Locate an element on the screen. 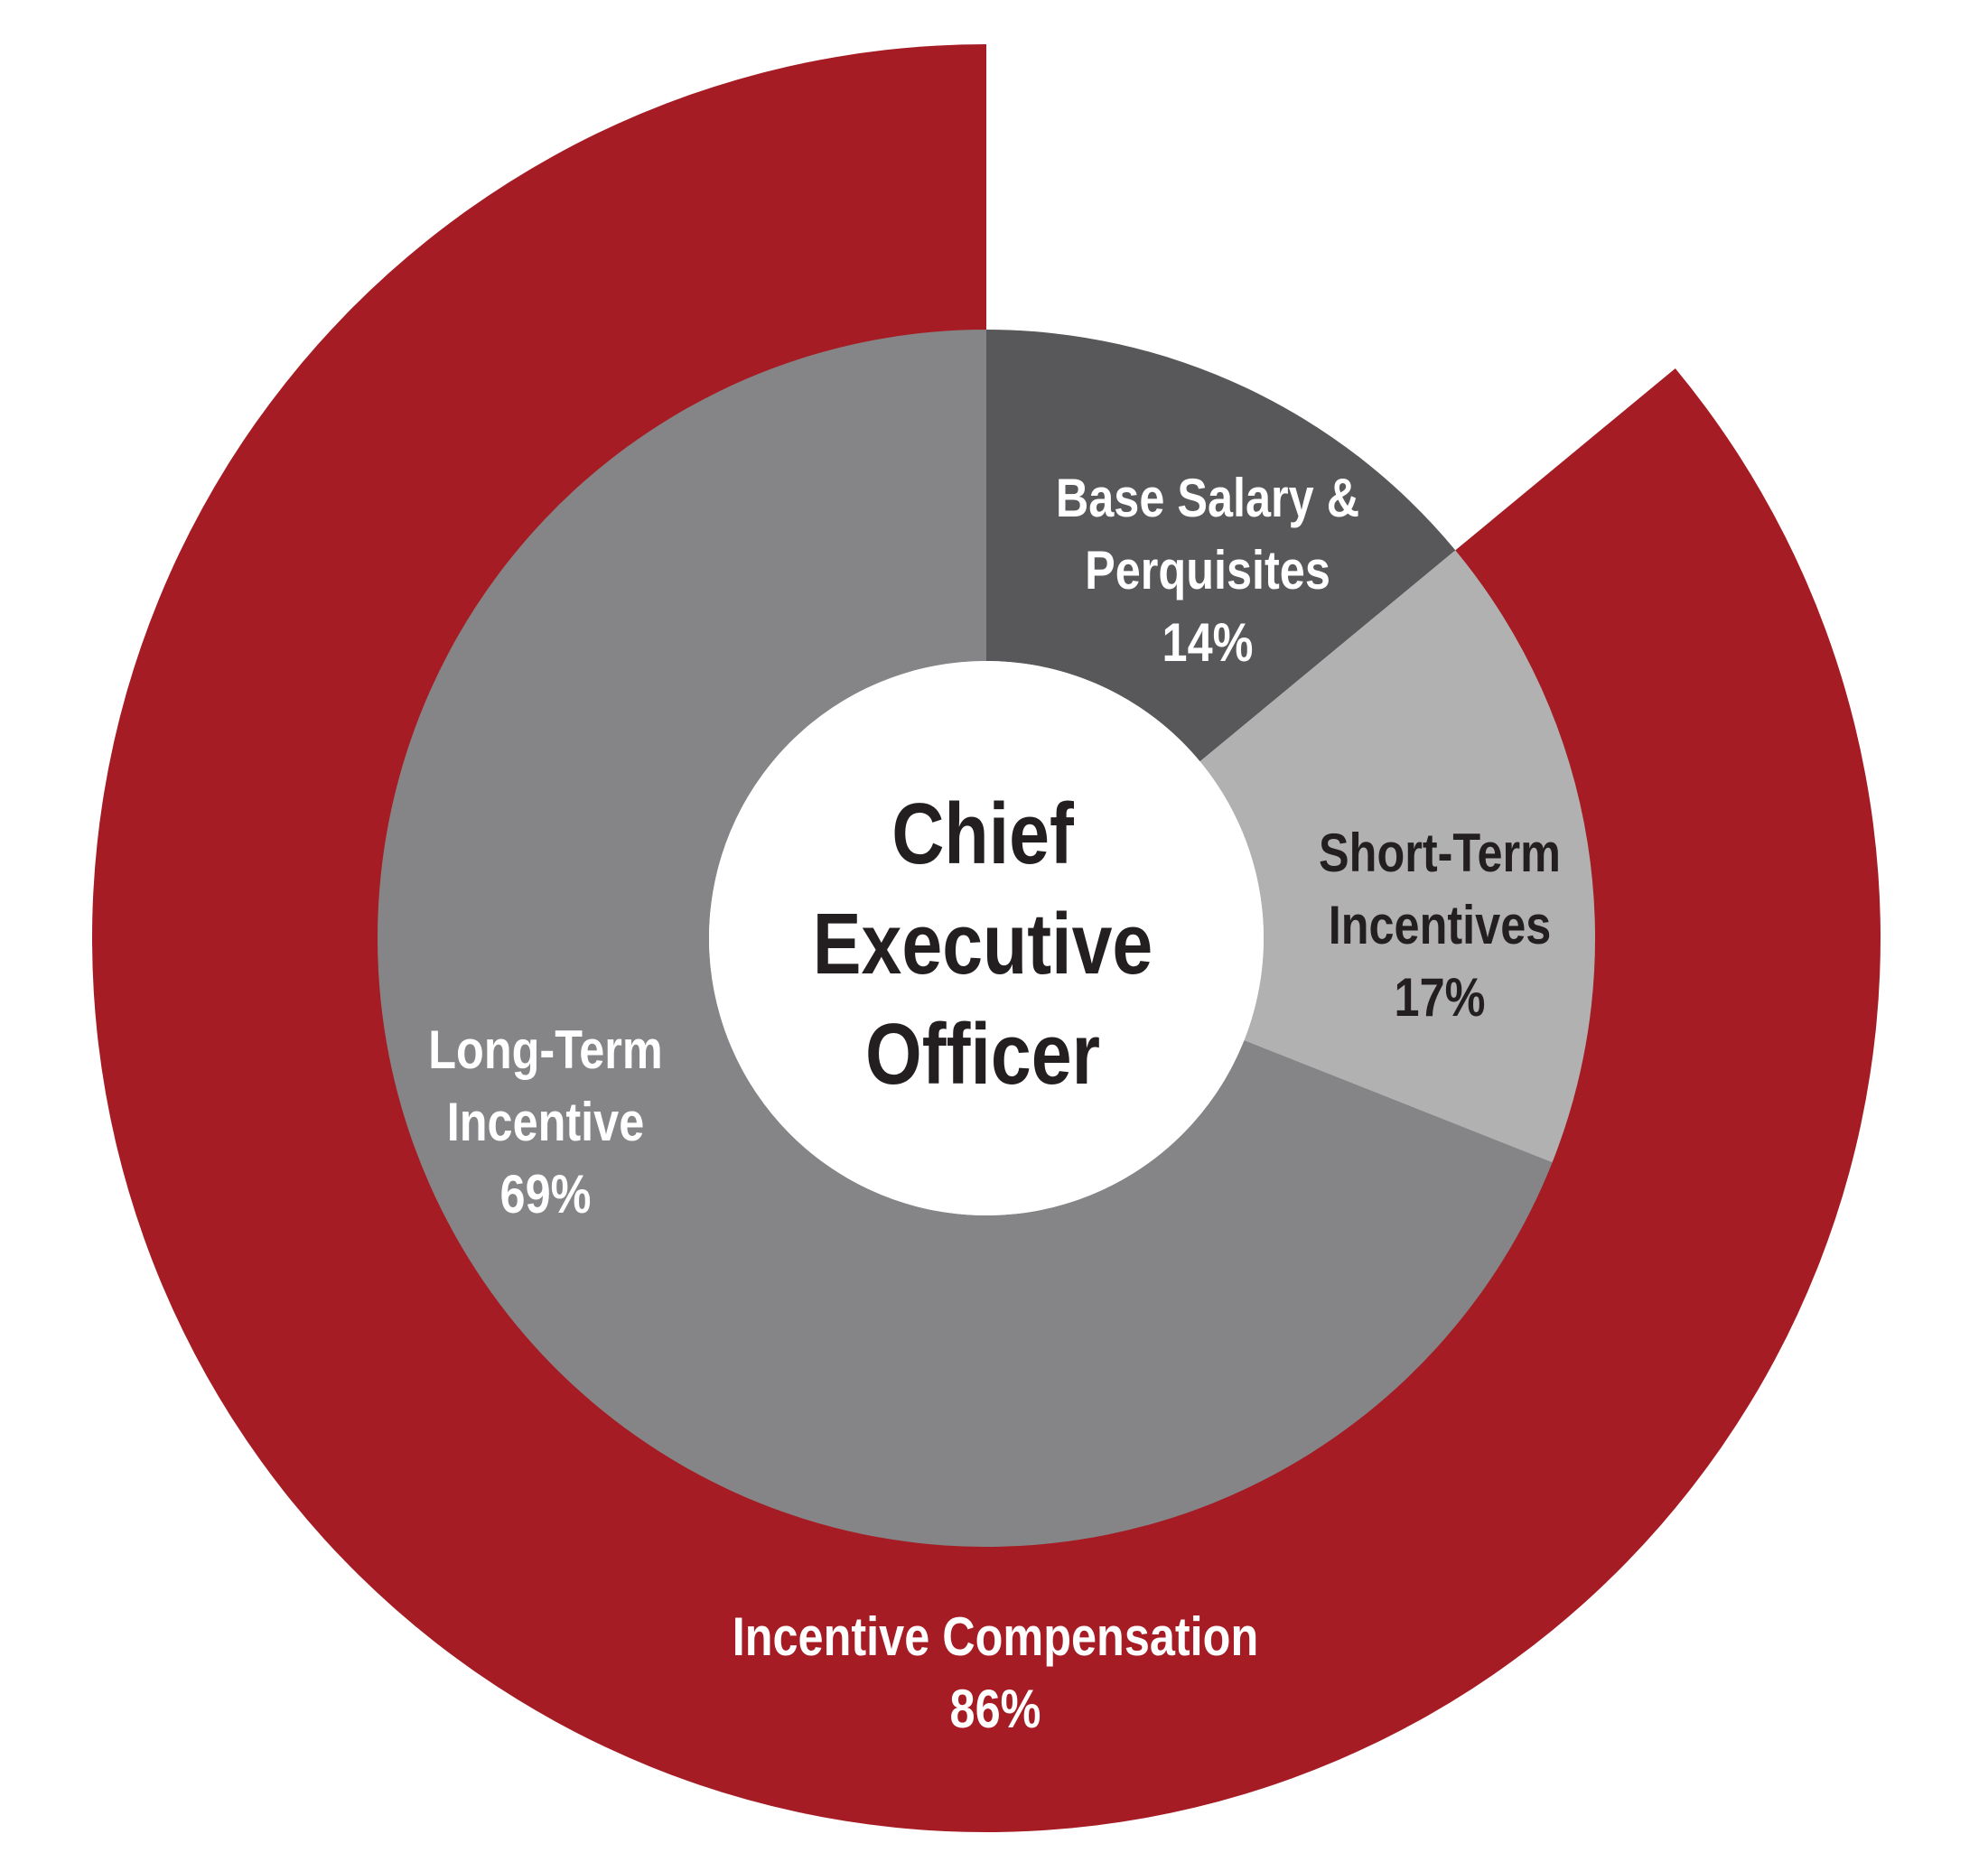 This screenshot has height=1871, width=1988. segment-label: Long-Term Incentive 69% is located at coordinates (545, 1122).